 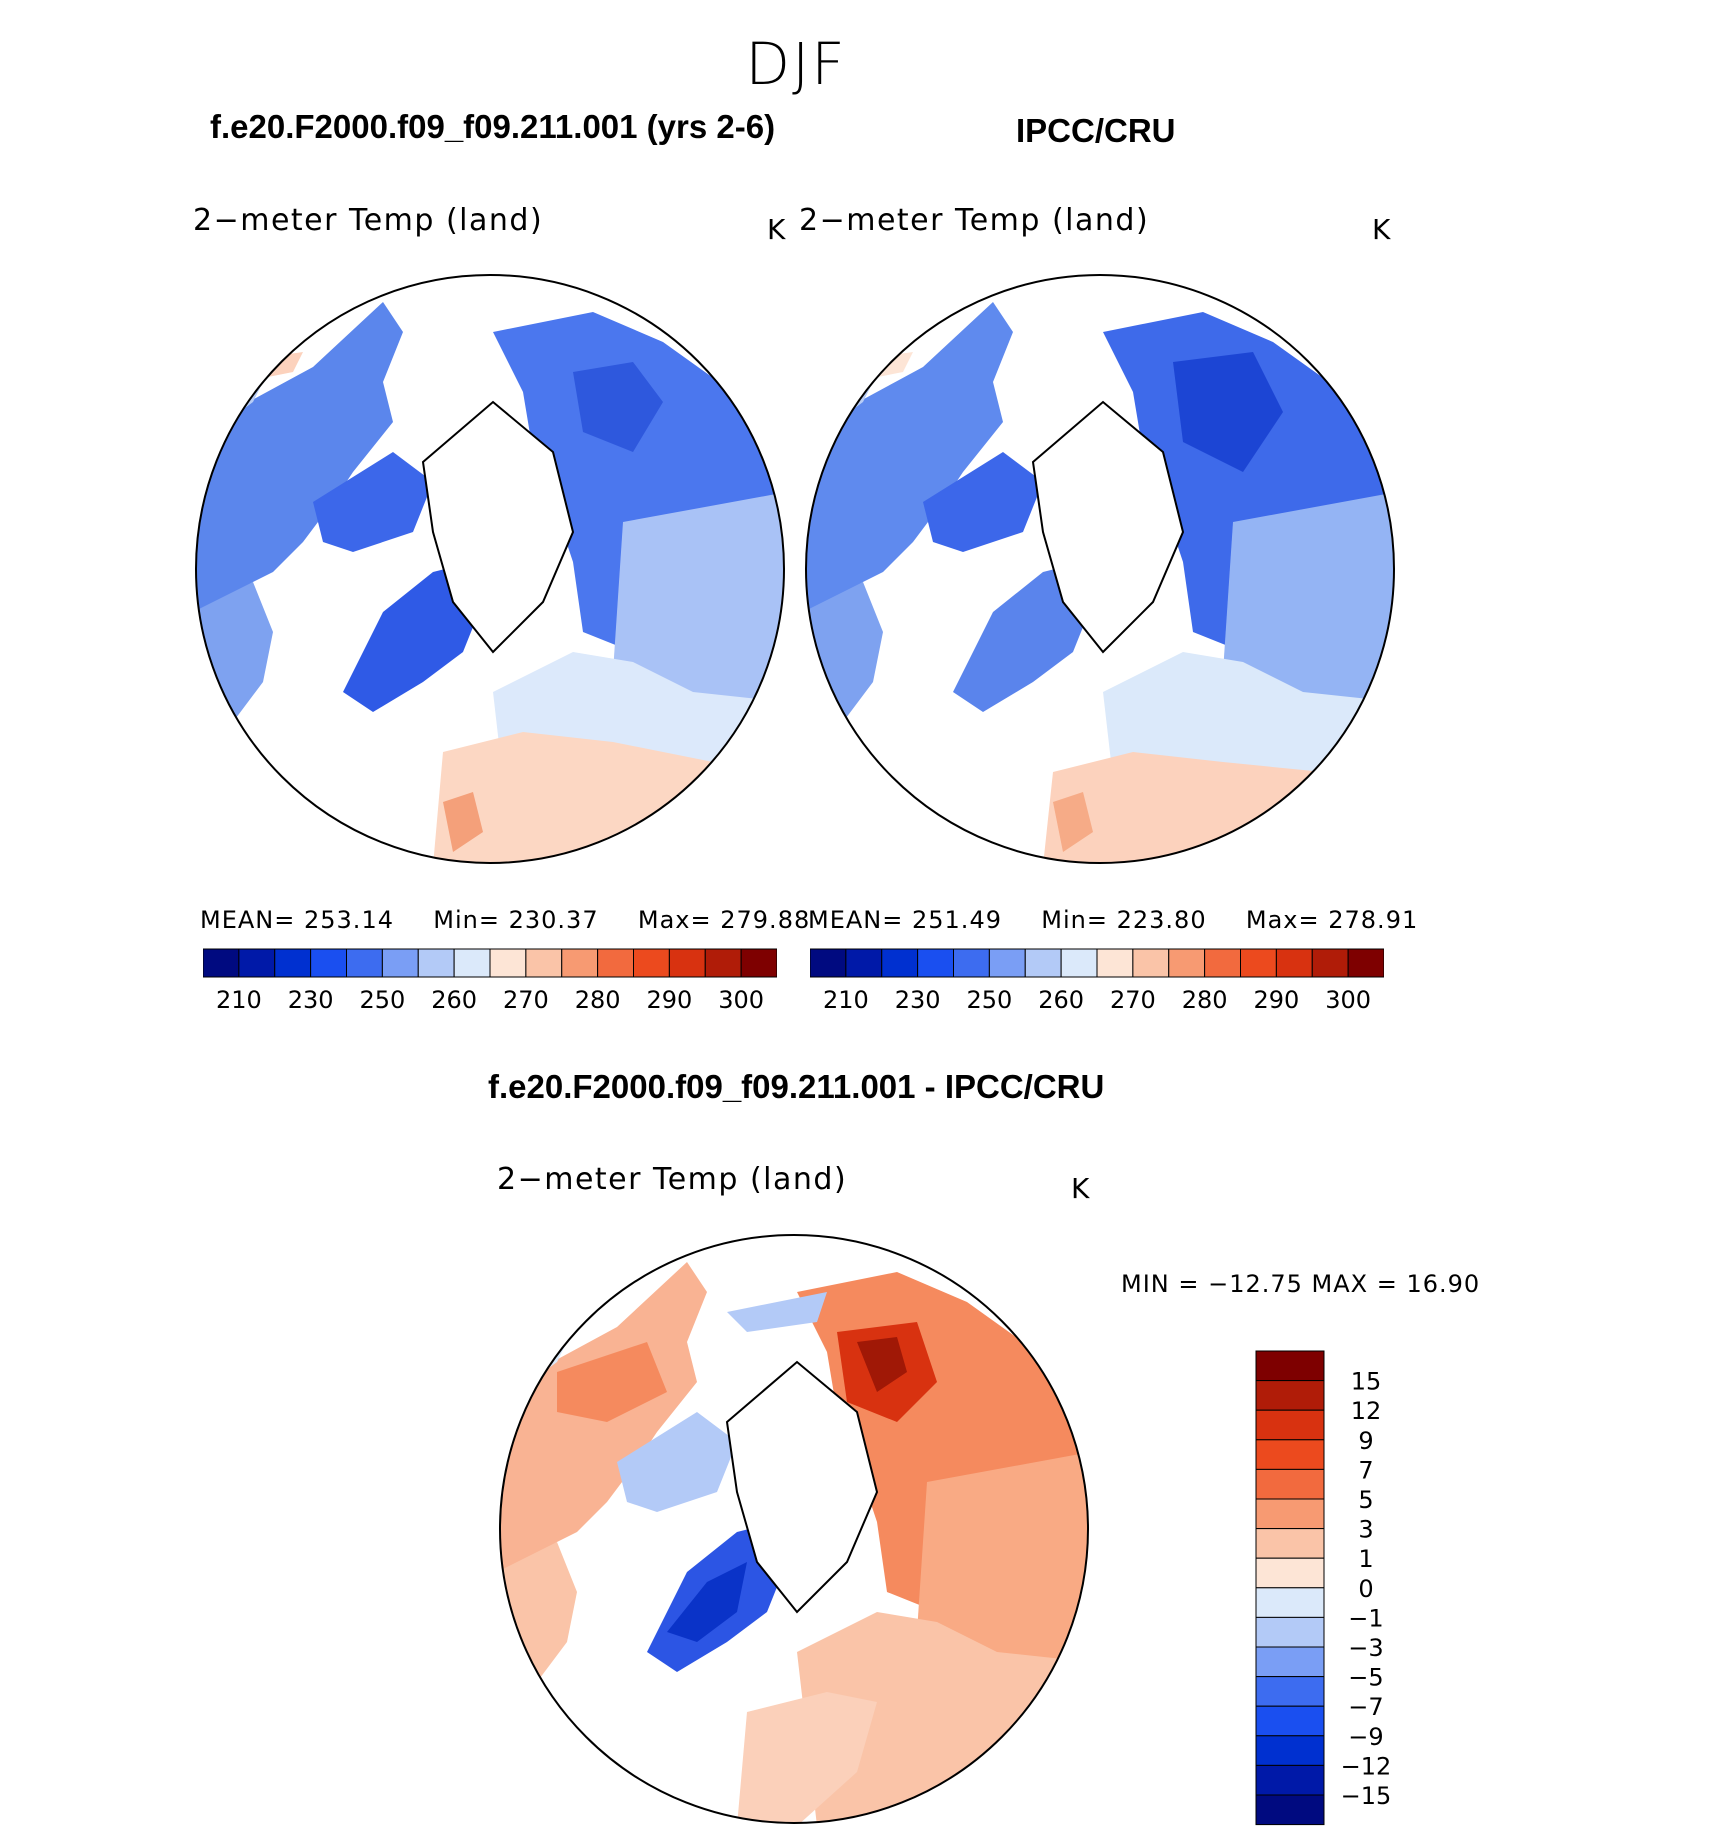 What do you see at coordinates (1365, 1737) in the screenshot?
I see `diff-colorbar-tick-label: −9` at bounding box center [1365, 1737].